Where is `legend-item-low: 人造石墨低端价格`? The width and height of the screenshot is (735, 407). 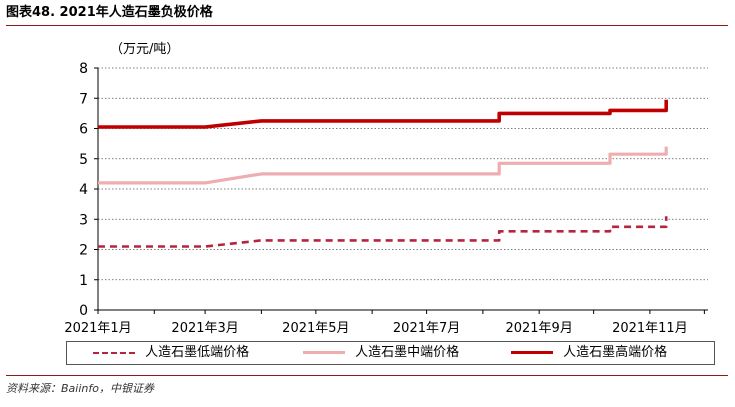
legend-item-low: 人造石墨低端价格 is located at coordinates (171, 353).